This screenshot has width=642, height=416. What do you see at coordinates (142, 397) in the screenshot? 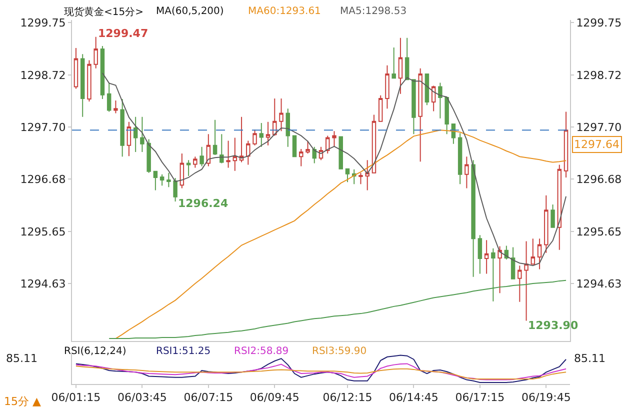
I see `x-tick-label: 06/03:45` at bounding box center [142, 397].